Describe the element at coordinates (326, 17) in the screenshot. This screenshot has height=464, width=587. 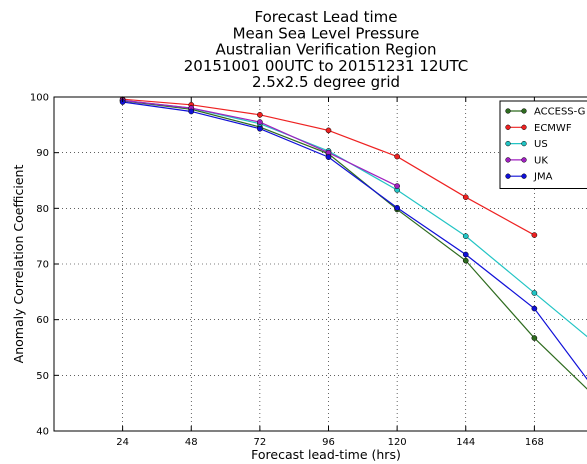
I see `title-line: Forecast Lead time` at that location.